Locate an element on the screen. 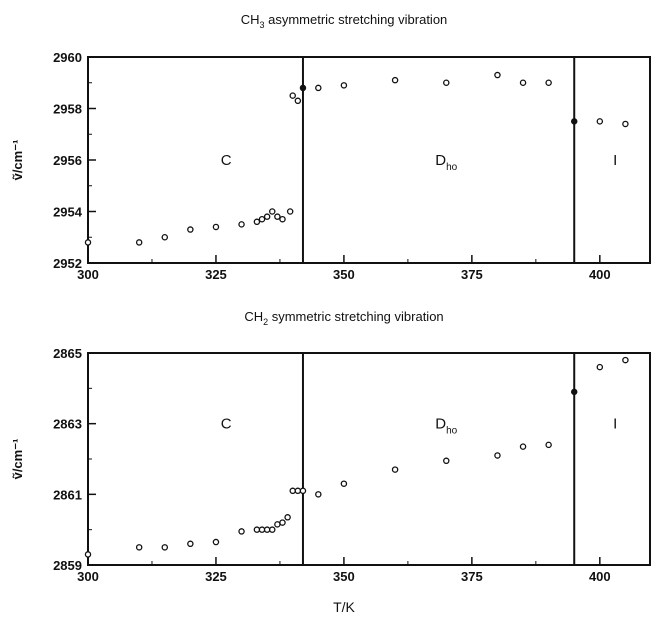 This screenshot has width=651, height=626. y-tick-label: 2859 is located at coordinates (67, 565).